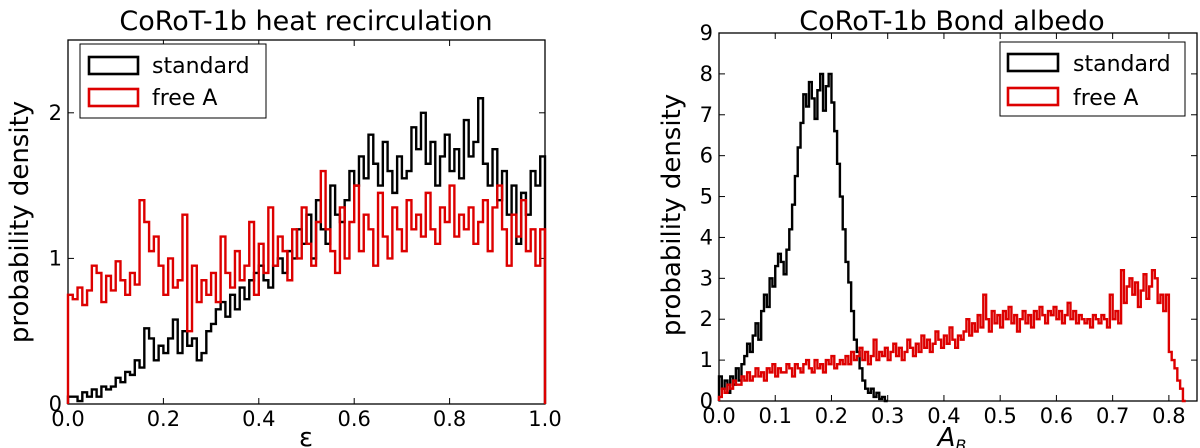  Describe the element at coordinates (951, 21) in the screenshot. I see `chart-title: CoRoT-1b Bond albedo` at that location.